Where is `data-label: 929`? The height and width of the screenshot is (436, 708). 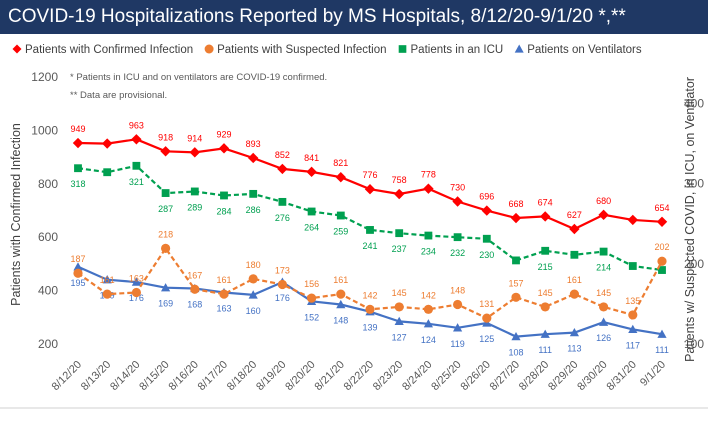 data-label: 929 is located at coordinates (223, 134).